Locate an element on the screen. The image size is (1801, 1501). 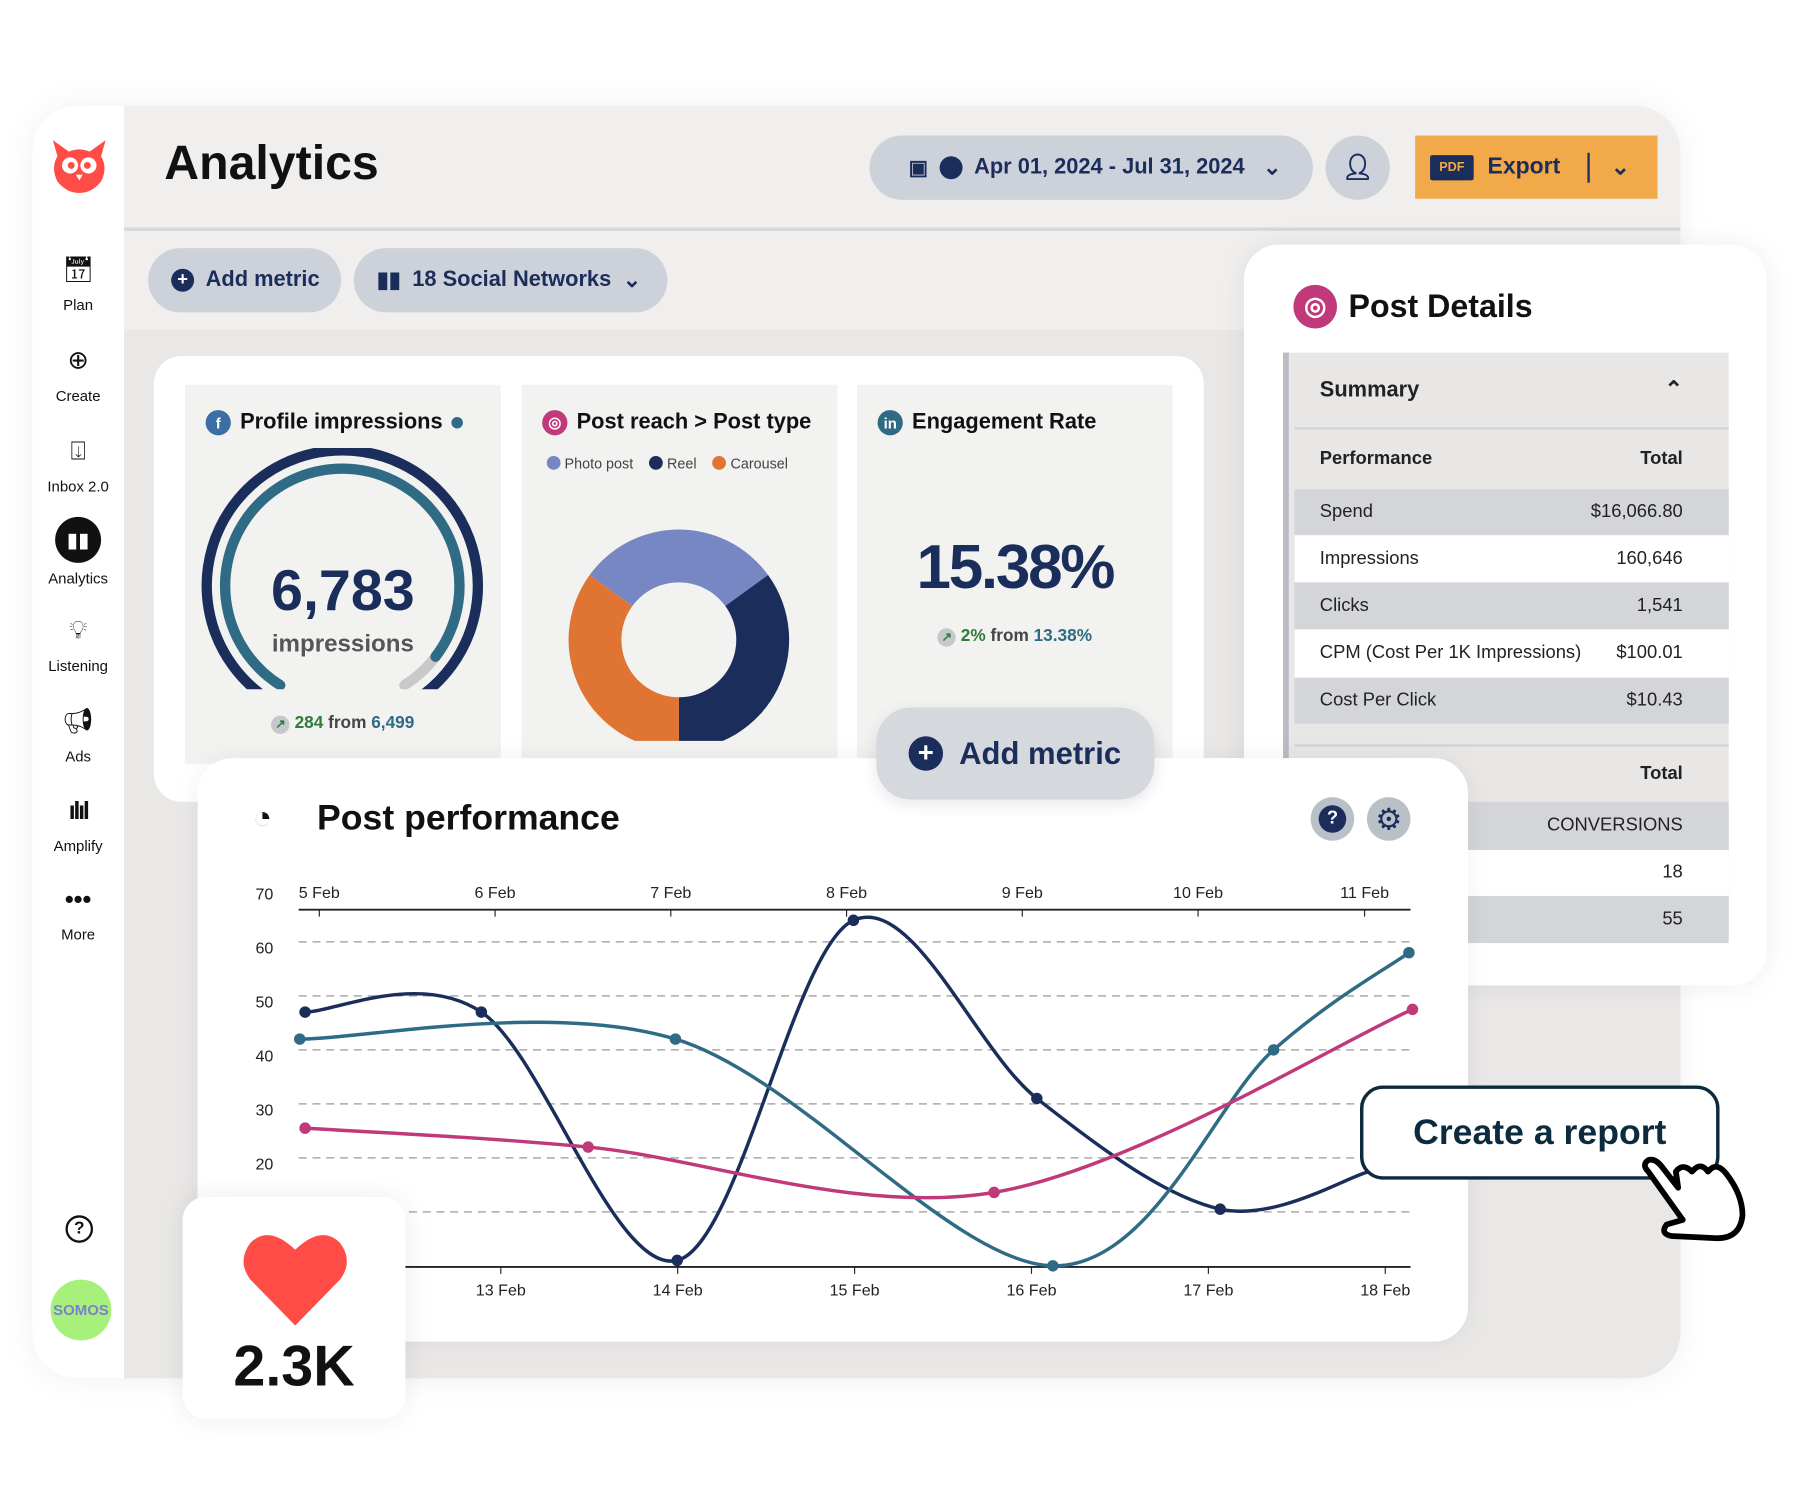
y-tick-label: 20 is located at coordinates (264, 1164).